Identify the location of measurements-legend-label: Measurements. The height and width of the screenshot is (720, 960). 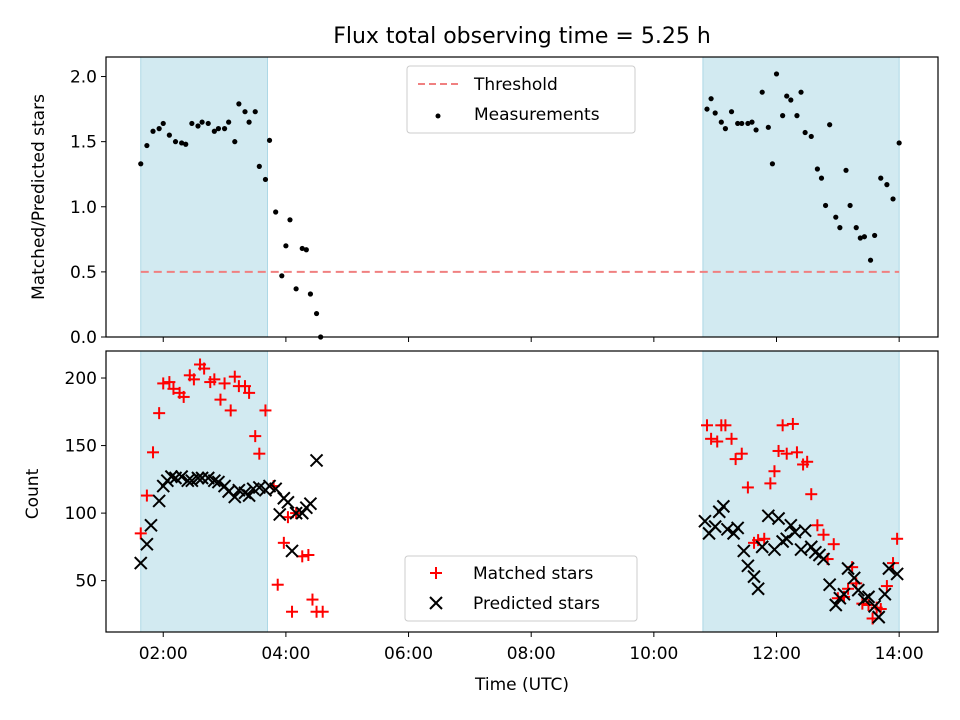
(537, 115).